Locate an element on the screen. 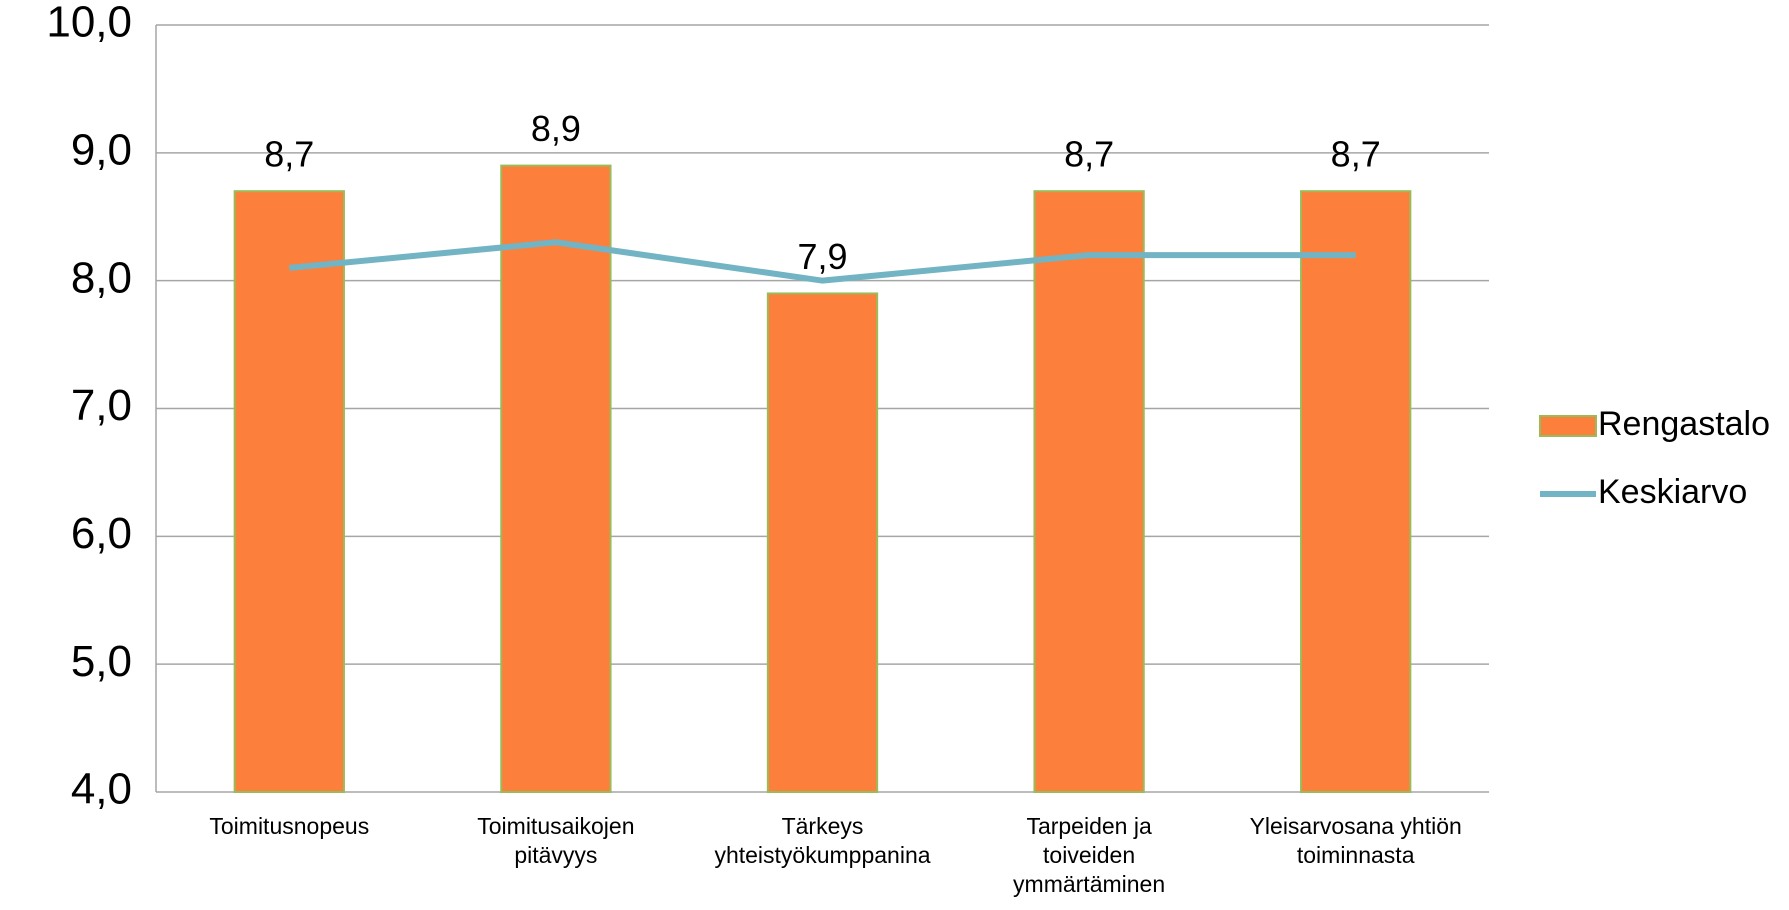  x-tick-label: Tärkeys is located at coordinates (823, 826).